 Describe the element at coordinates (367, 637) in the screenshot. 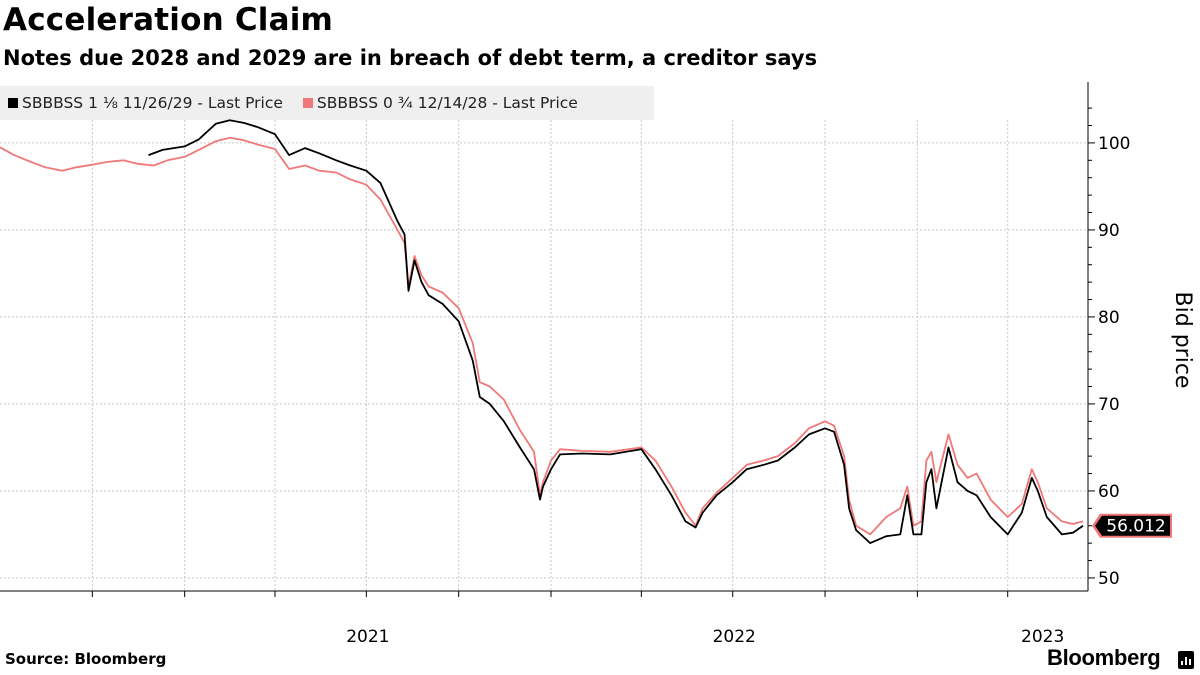

I see `x-tick-label: 2021` at that location.